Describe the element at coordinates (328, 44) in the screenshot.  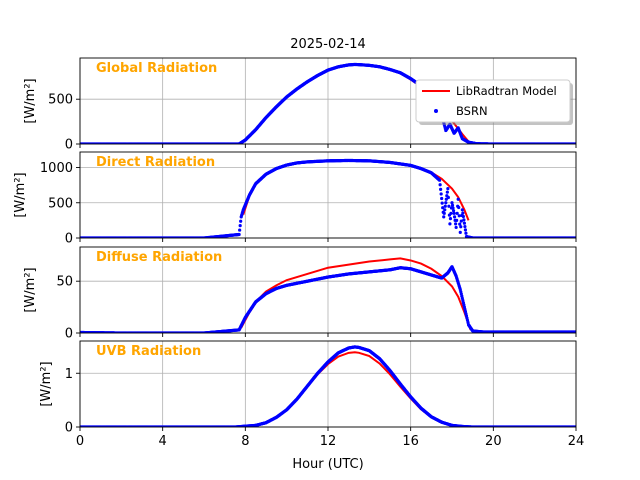
I see `chart-title: 2025-02-14` at that location.